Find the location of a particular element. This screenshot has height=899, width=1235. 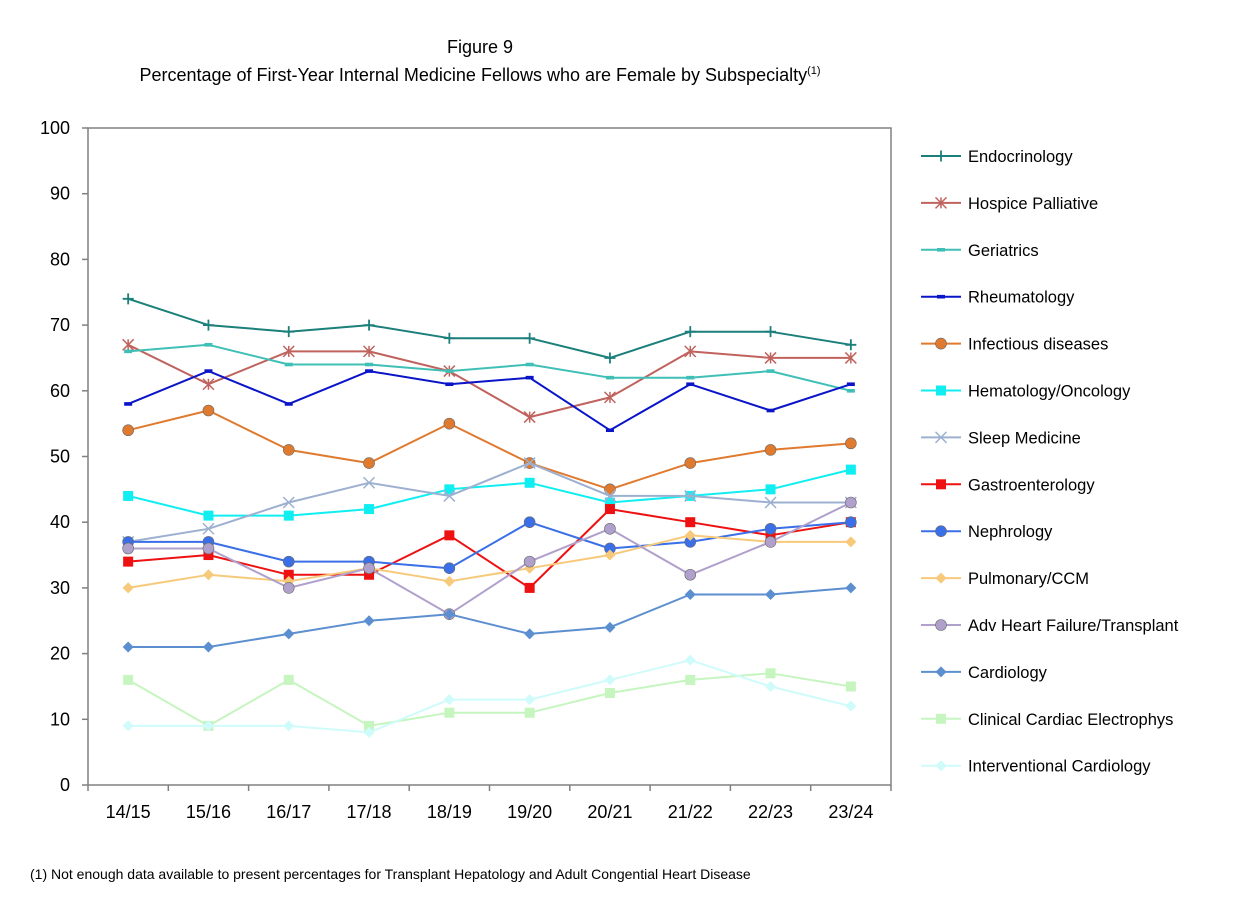

series-hospice-palliative is located at coordinates (489, 381).